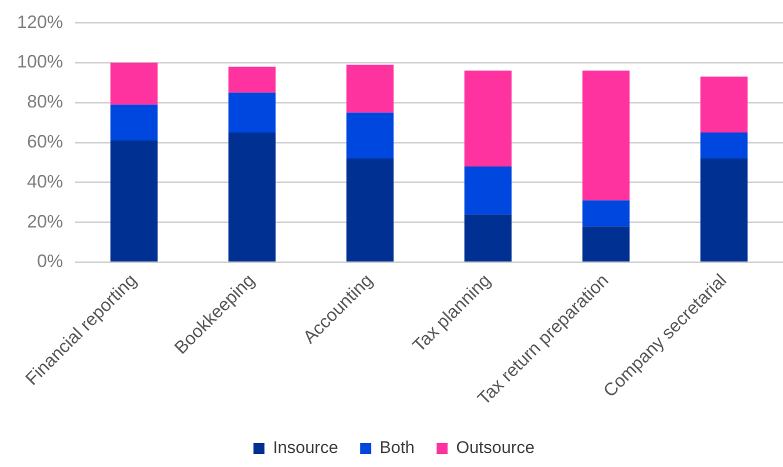 Image resolution: width=783 pixels, height=467 pixels. Describe the element at coordinates (305, 448) in the screenshot. I see `legend-label: Insource` at that location.